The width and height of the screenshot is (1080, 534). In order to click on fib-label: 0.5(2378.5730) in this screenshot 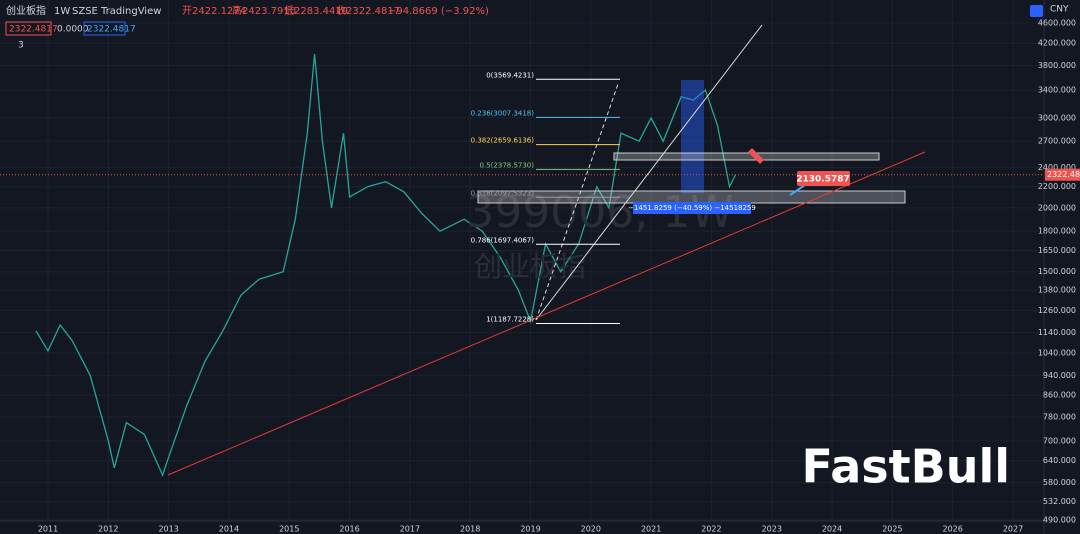, I will do `click(507, 165)`.